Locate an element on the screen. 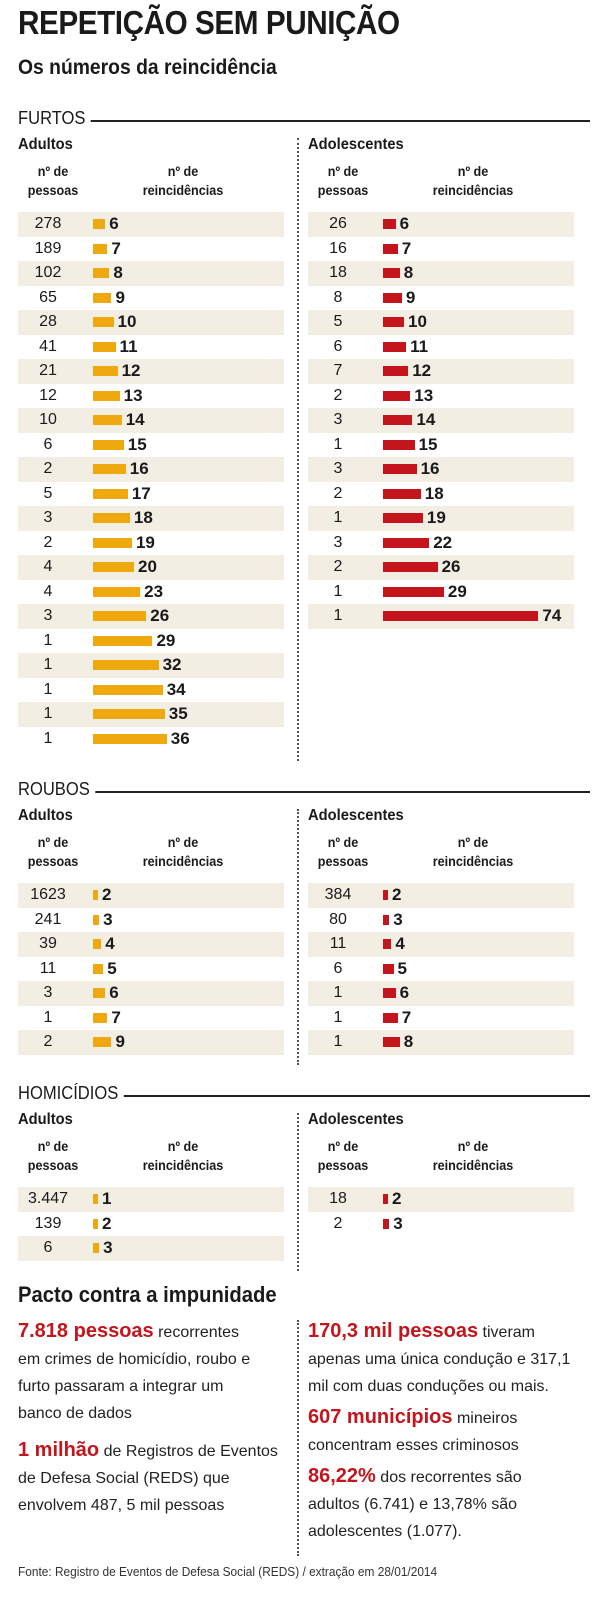 Image resolution: width=600 pixels, height=1611 pixels. bar-value-label: 35 is located at coordinates (178, 713).